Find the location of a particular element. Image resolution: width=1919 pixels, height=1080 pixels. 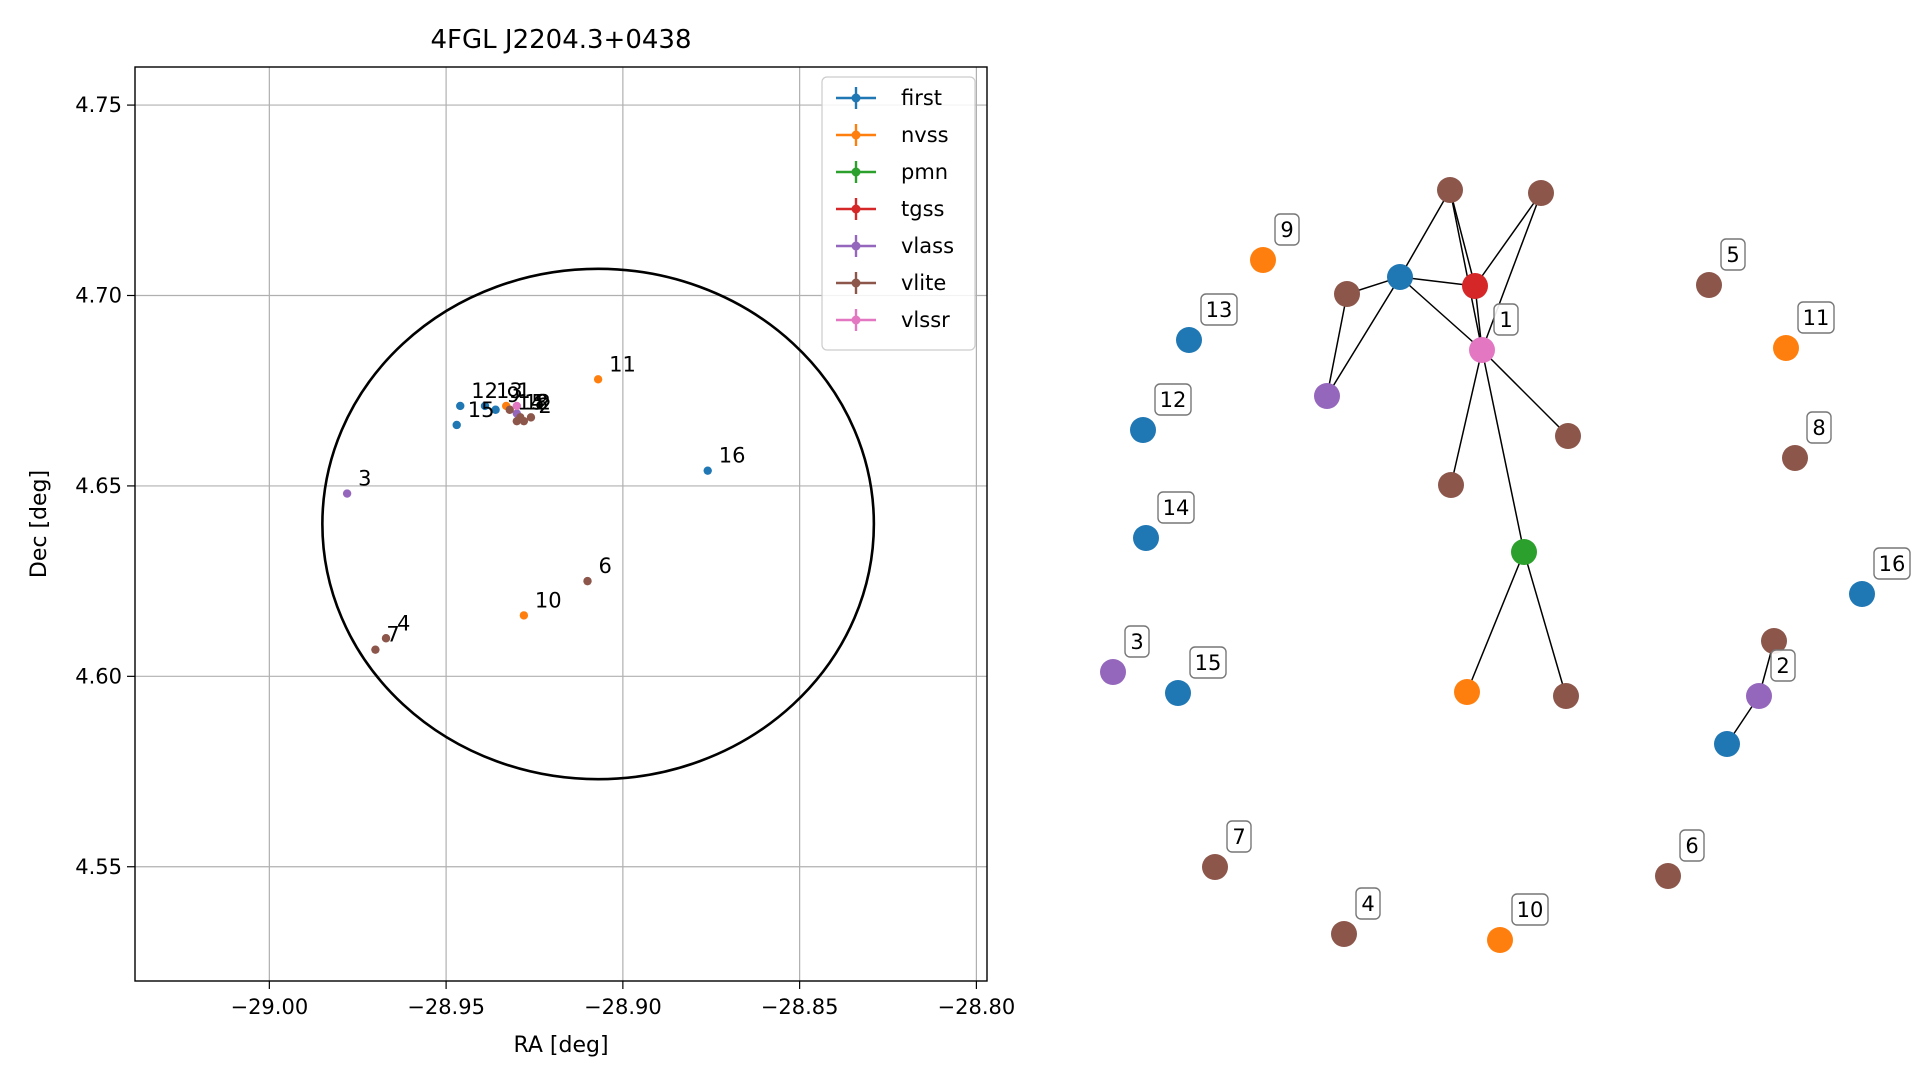

point-label: 15 is located at coordinates (481, 410).